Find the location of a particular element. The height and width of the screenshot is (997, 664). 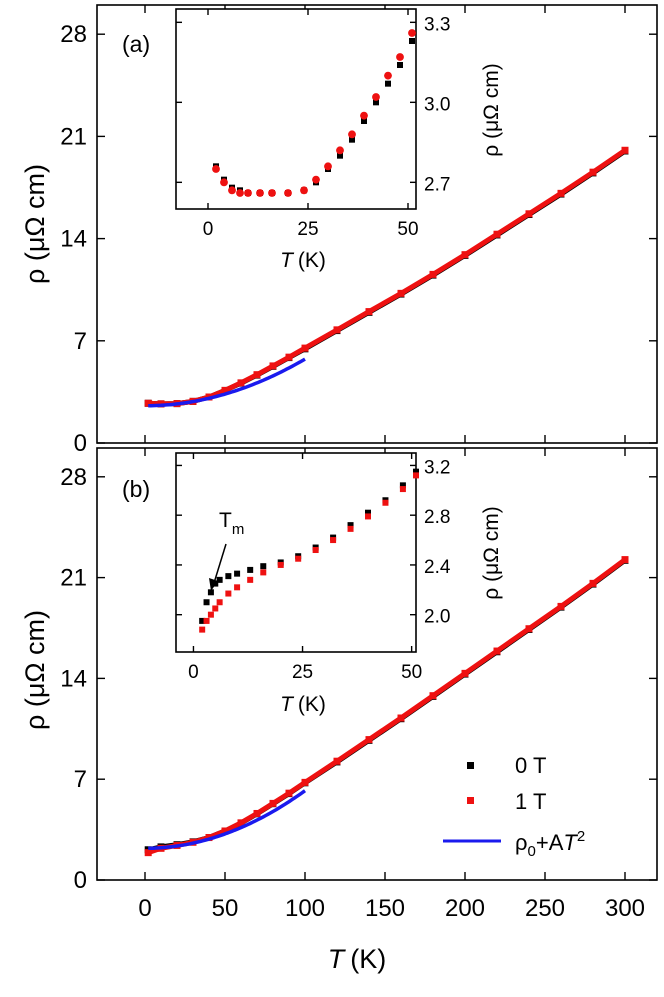

panel-b-label: (b) is located at coordinates (136, 489).